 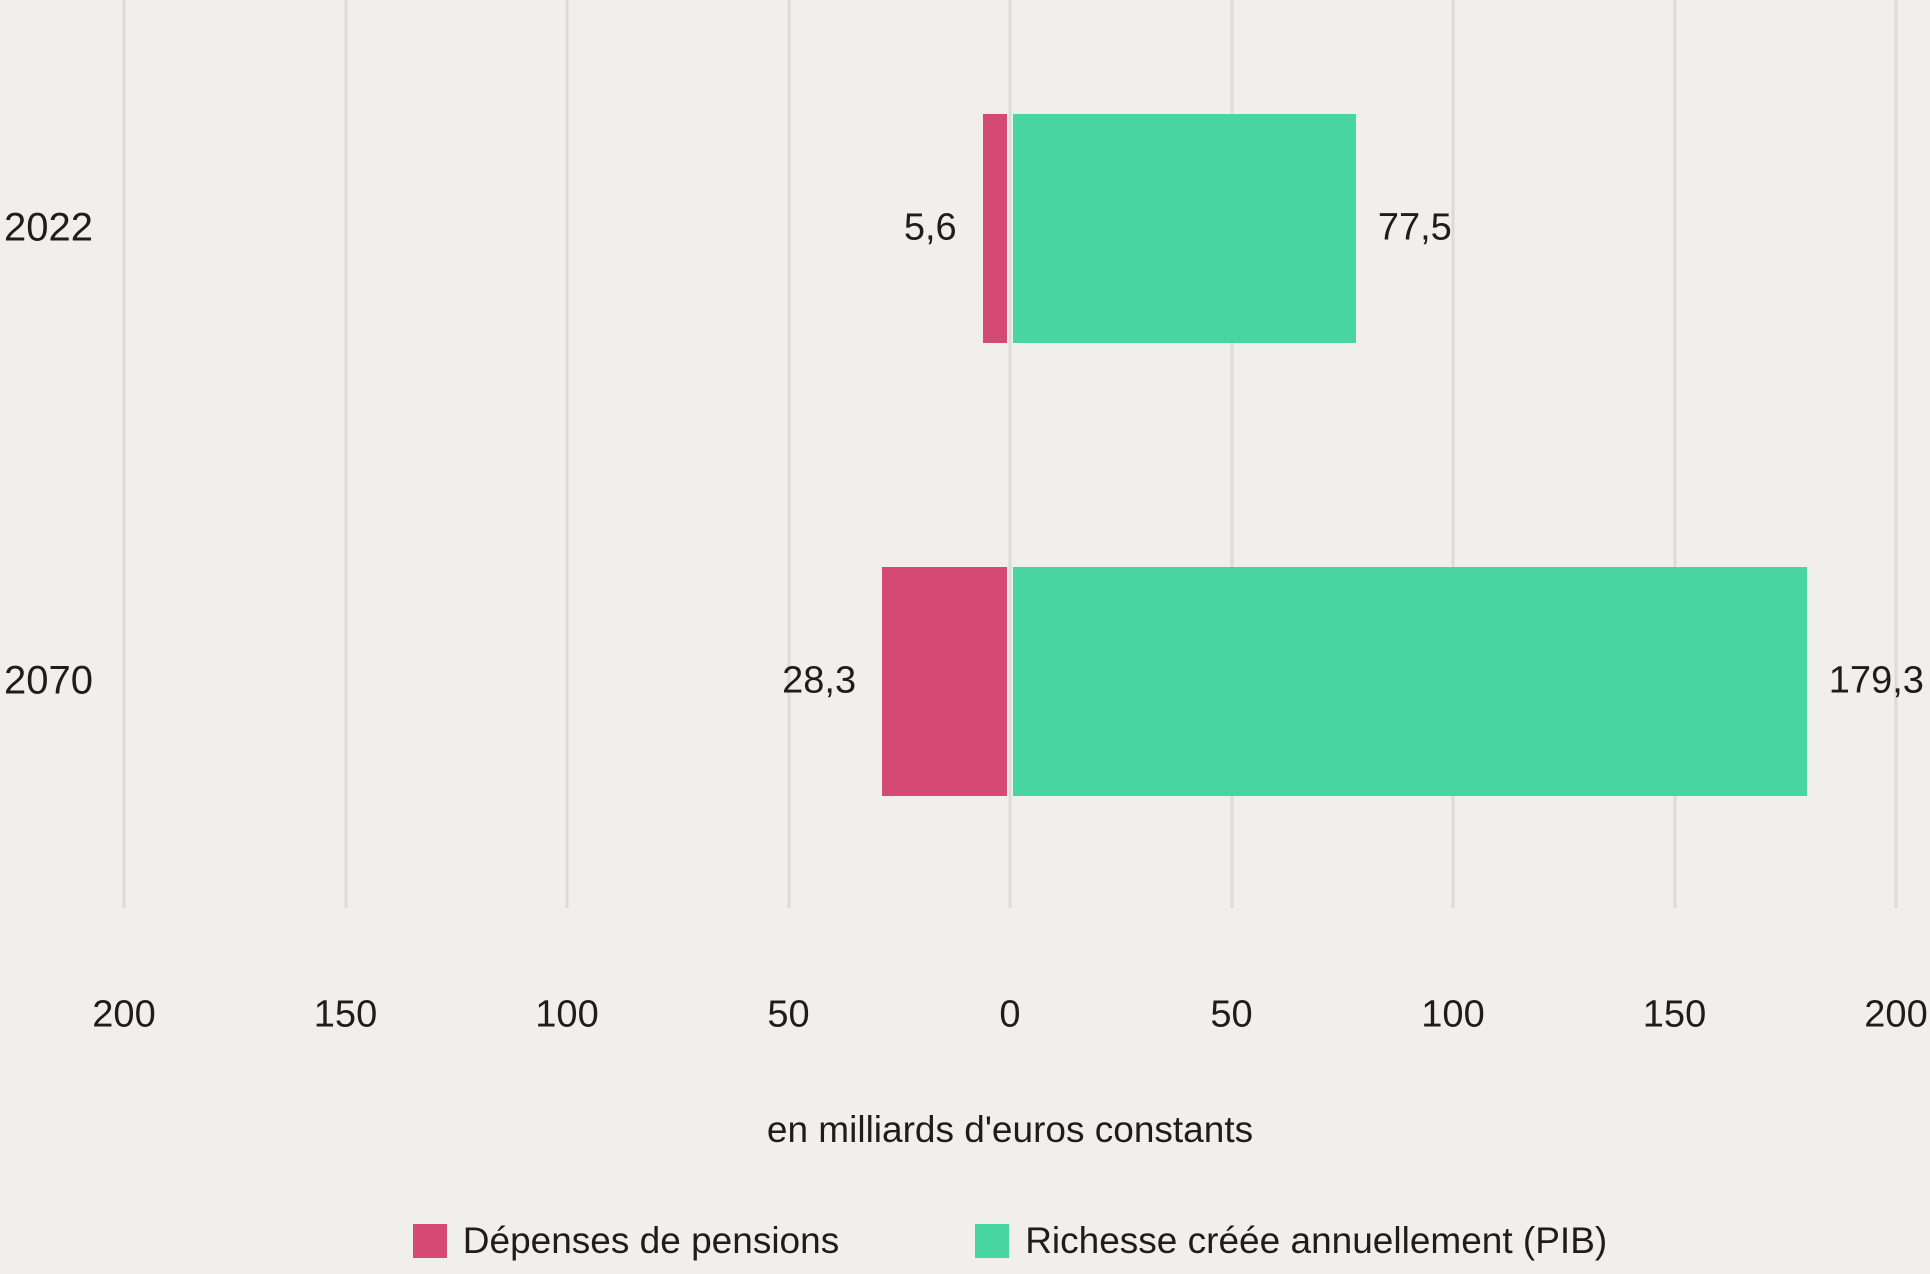 What do you see at coordinates (345, 1014) in the screenshot?
I see `x-tick--150: 150` at bounding box center [345, 1014].